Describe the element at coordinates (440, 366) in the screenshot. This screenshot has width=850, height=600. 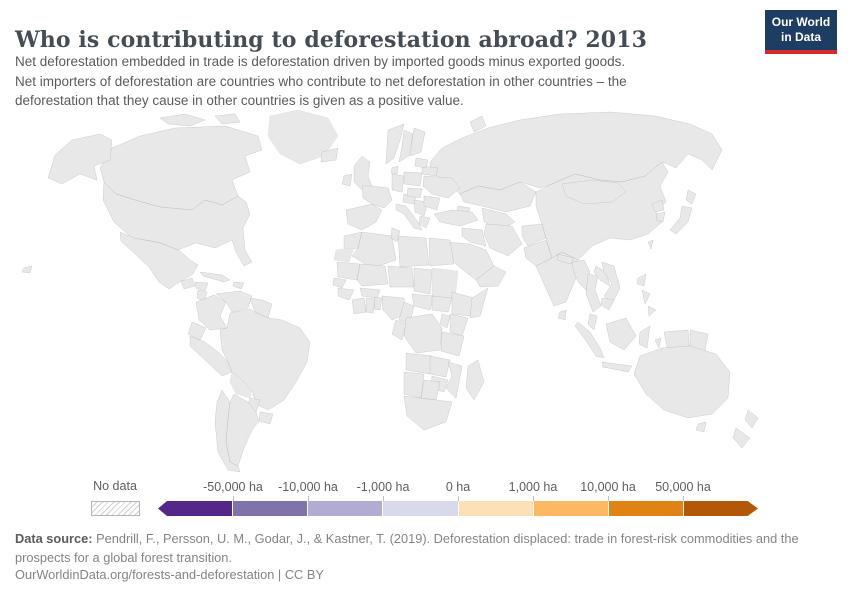
I see `country-zambia` at that location.